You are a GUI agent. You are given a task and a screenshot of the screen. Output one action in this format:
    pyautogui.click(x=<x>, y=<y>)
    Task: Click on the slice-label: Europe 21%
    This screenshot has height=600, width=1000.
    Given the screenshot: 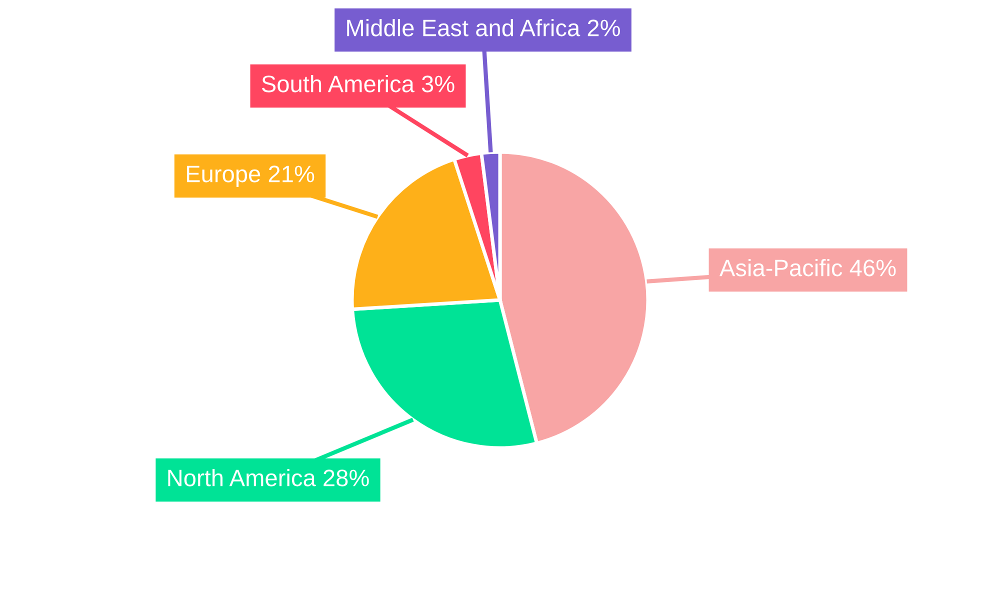 What is the action you would take?
    pyautogui.click(x=250, y=177)
    